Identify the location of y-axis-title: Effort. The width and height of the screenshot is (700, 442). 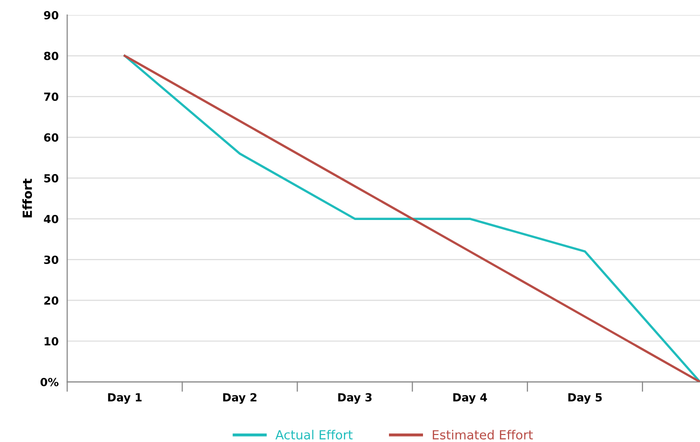
(27, 198).